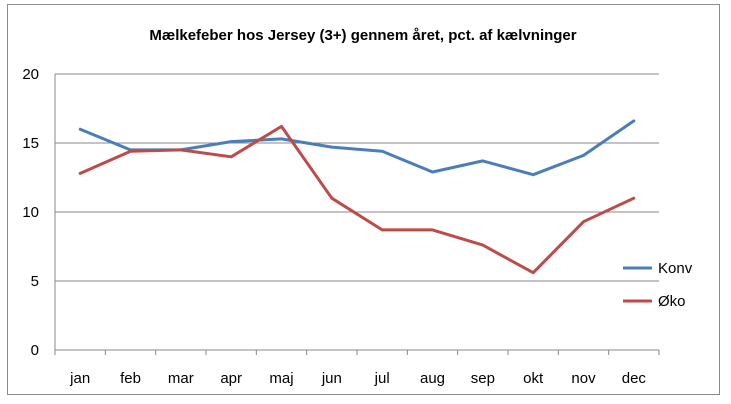 Image resolution: width=731 pixels, height=404 pixels. Describe the element at coordinates (231, 378) in the screenshot. I see `x-tick-label: apr` at that location.